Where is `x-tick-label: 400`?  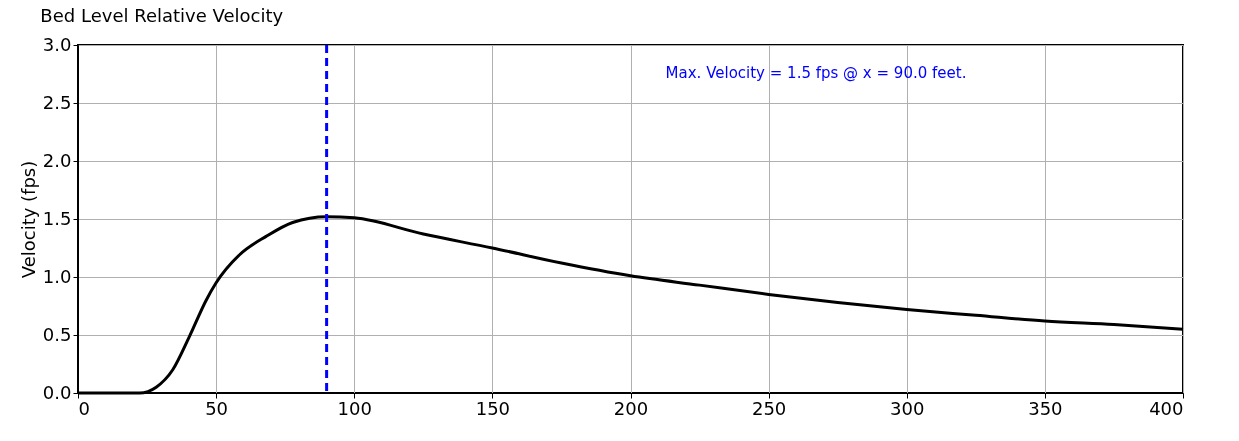 x-tick-label: 400 is located at coordinates (1166, 408).